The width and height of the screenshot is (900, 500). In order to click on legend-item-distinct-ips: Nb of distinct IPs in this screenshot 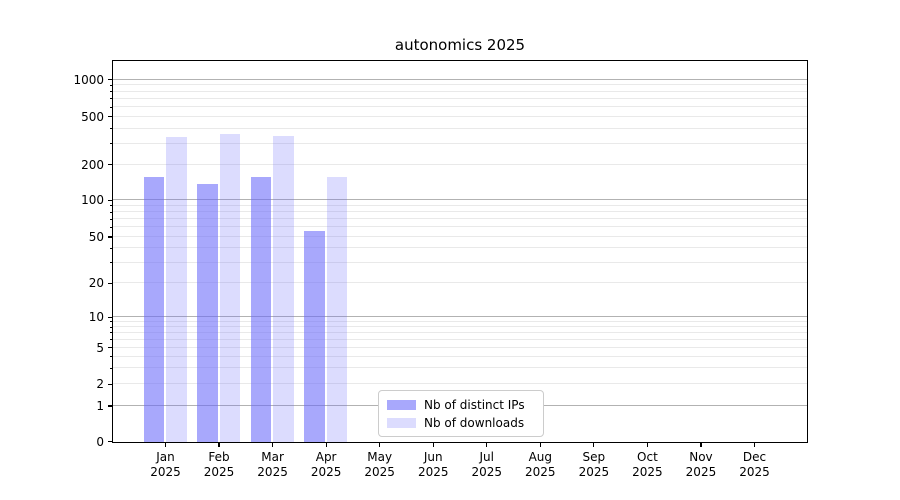, I will do `click(461, 405)`.